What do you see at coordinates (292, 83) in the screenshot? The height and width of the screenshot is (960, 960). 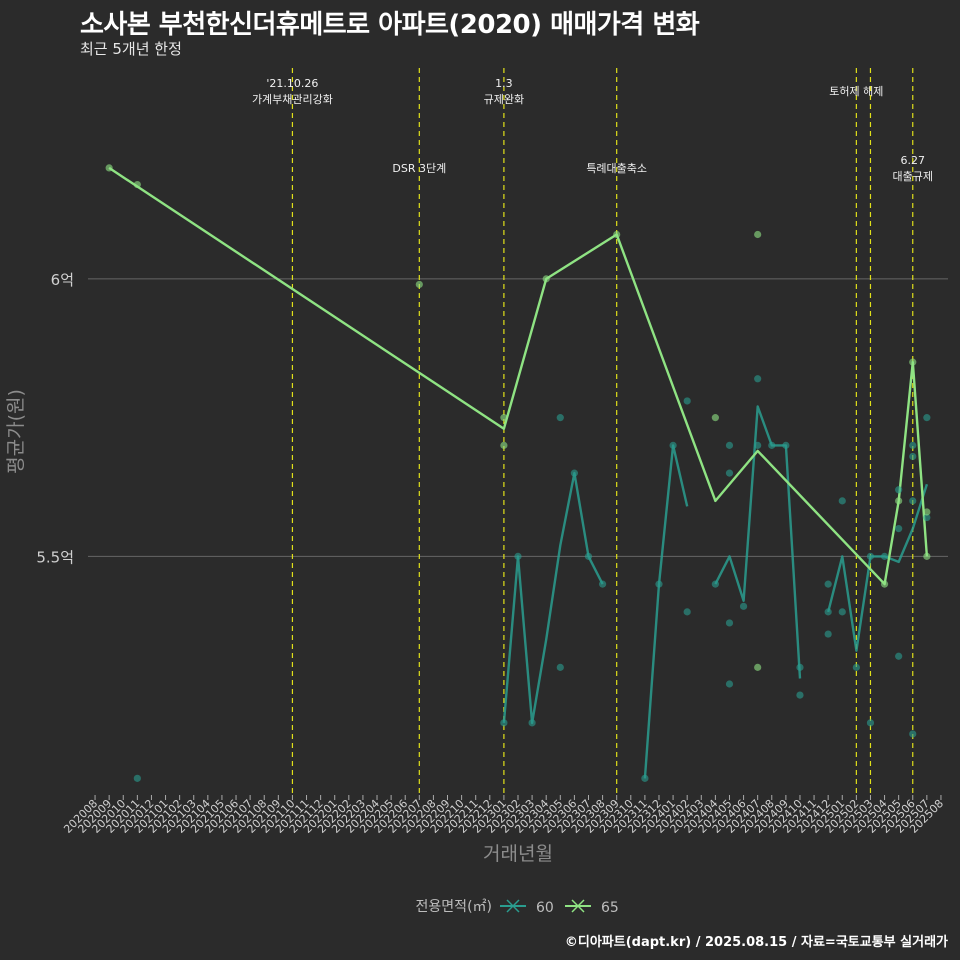 I see `event-annotation: '21.10.26` at bounding box center [292, 83].